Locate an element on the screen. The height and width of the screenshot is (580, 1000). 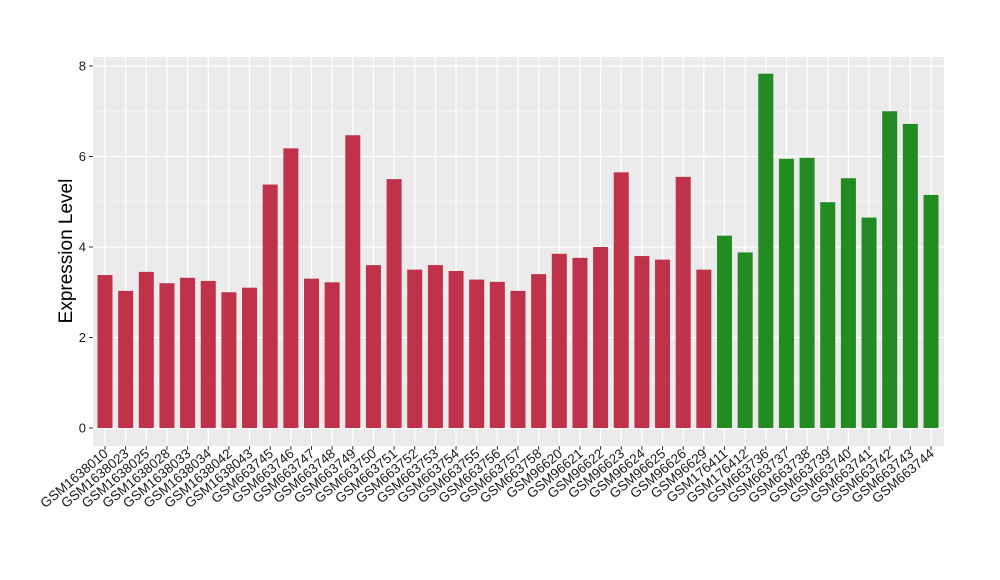
y-tick-label: 2 is located at coordinates (82, 337).